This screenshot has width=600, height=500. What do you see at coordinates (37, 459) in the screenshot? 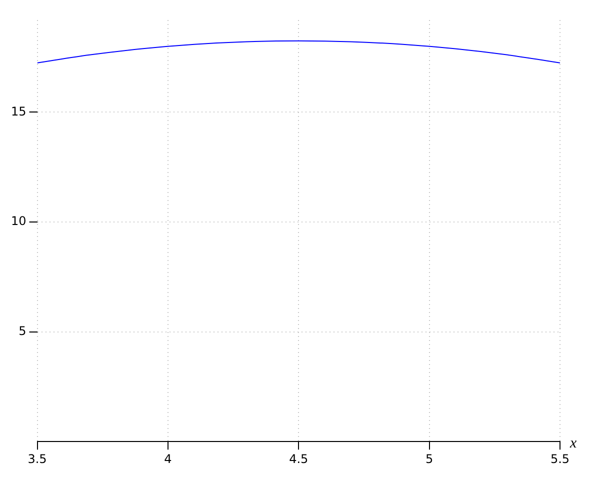
I see `x-tick-label: 3.5` at bounding box center [37, 459].